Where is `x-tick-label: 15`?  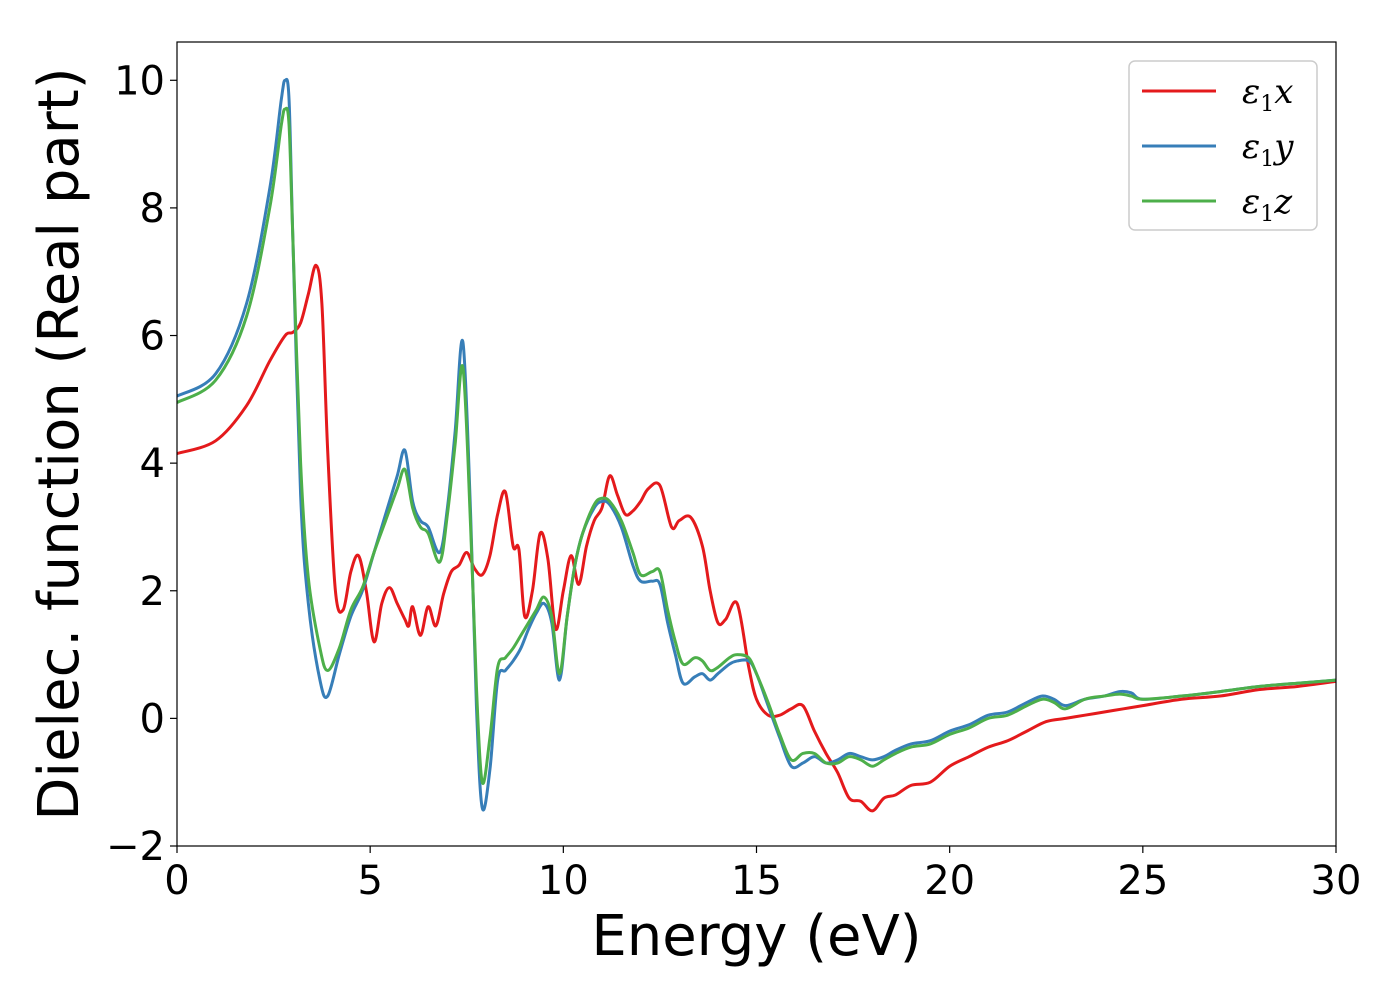 x-tick-label: 15 is located at coordinates (756, 881).